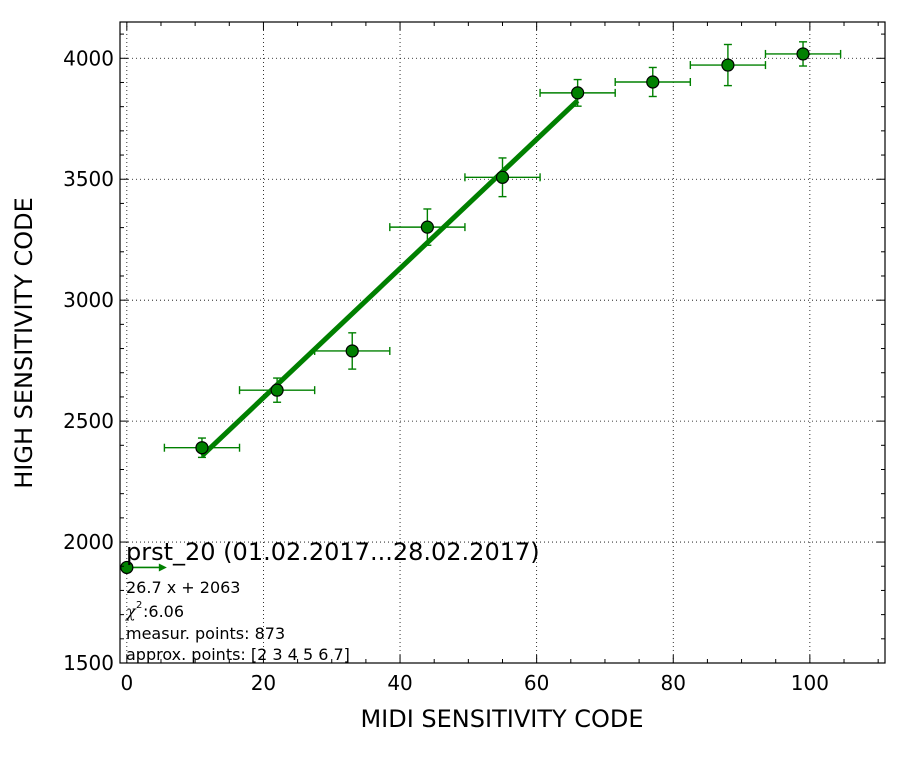  What do you see at coordinates (501, 719) in the screenshot?
I see `x-axis-label: MIDI SENSITIVITY CODE` at bounding box center [501, 719].